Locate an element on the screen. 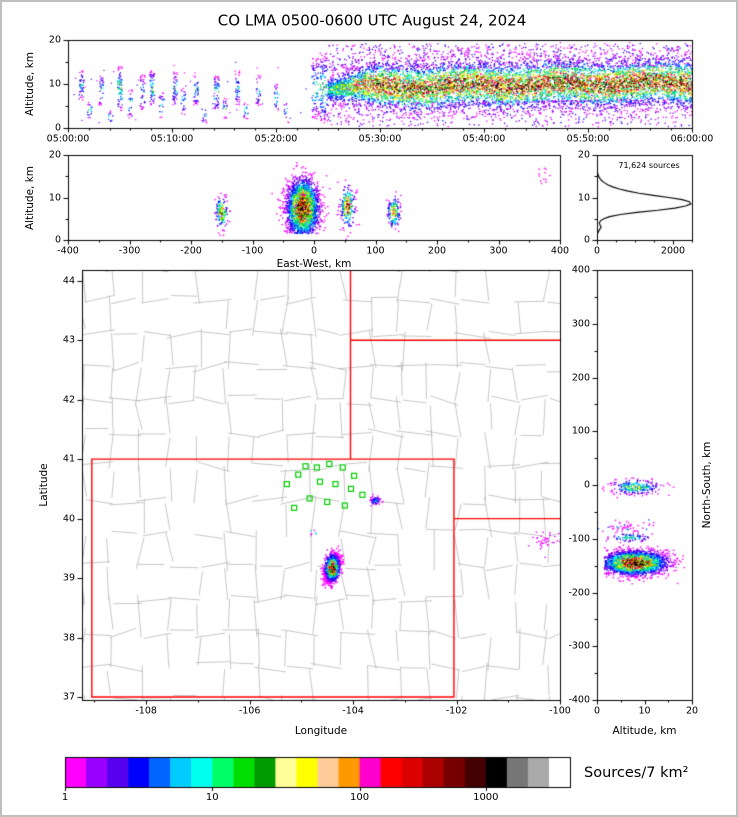 The height and width of the screenshot is (817, 738). colorbar-label: Sources/7 km² is located at coordinates (636, 773).